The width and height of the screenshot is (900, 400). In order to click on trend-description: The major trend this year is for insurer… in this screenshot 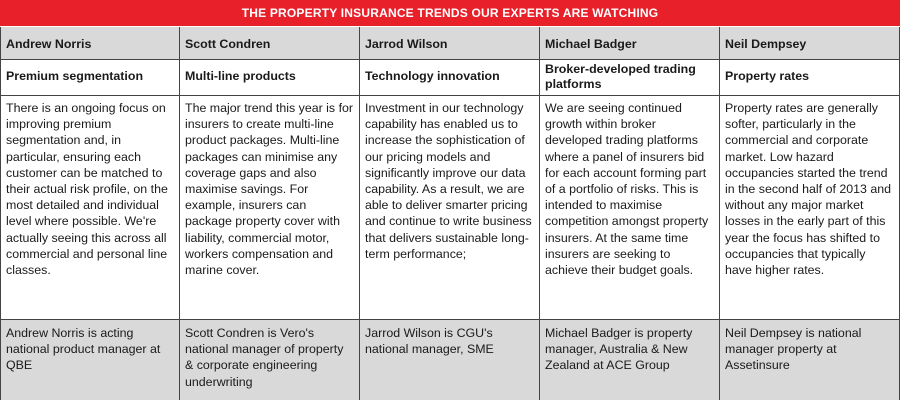, I will do `click(270, 208)`.